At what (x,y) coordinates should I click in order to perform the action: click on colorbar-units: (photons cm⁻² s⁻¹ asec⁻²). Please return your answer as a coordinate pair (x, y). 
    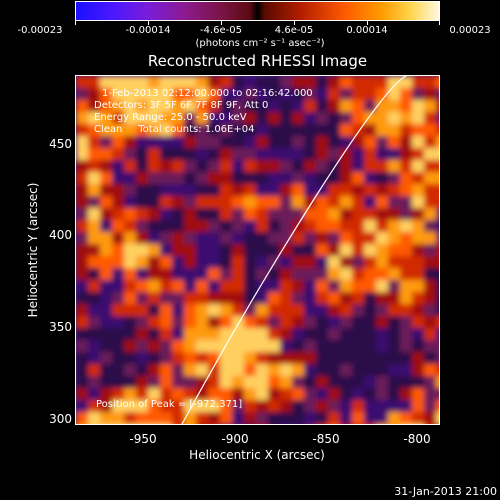
    Looking at the image, I should click on (260, 43).